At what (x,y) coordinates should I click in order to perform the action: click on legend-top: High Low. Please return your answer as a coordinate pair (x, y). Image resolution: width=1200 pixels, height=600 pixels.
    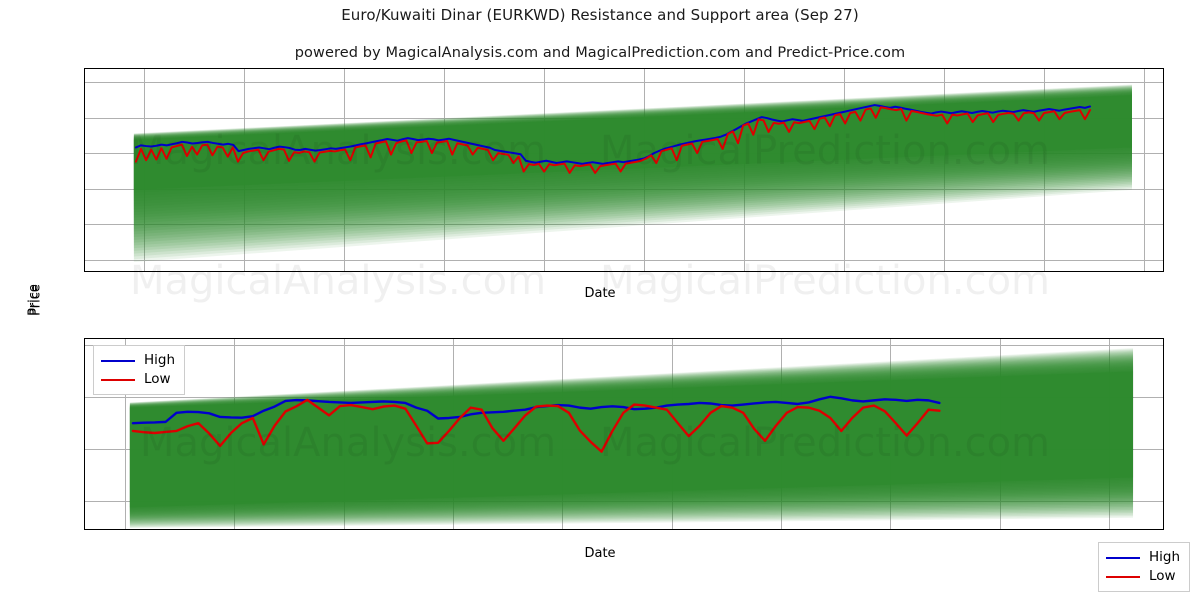
    Looking at the image, I should click on (1143, 567).